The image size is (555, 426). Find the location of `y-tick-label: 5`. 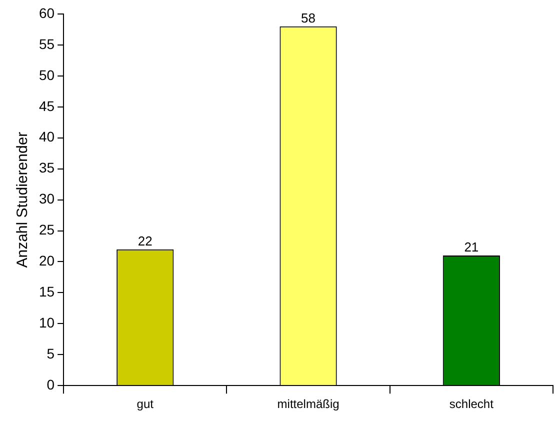

y-tick-label: 5 is located at coordinates (50, 353).